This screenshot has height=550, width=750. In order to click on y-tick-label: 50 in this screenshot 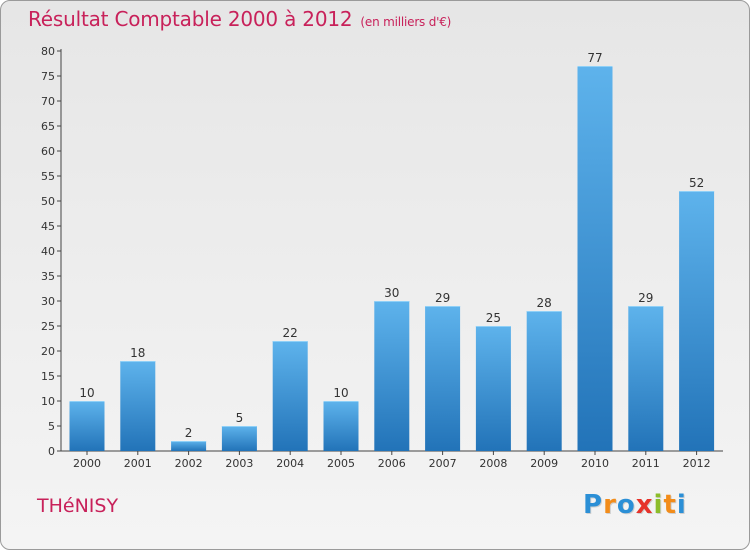, I will do `click(48, 201)`.